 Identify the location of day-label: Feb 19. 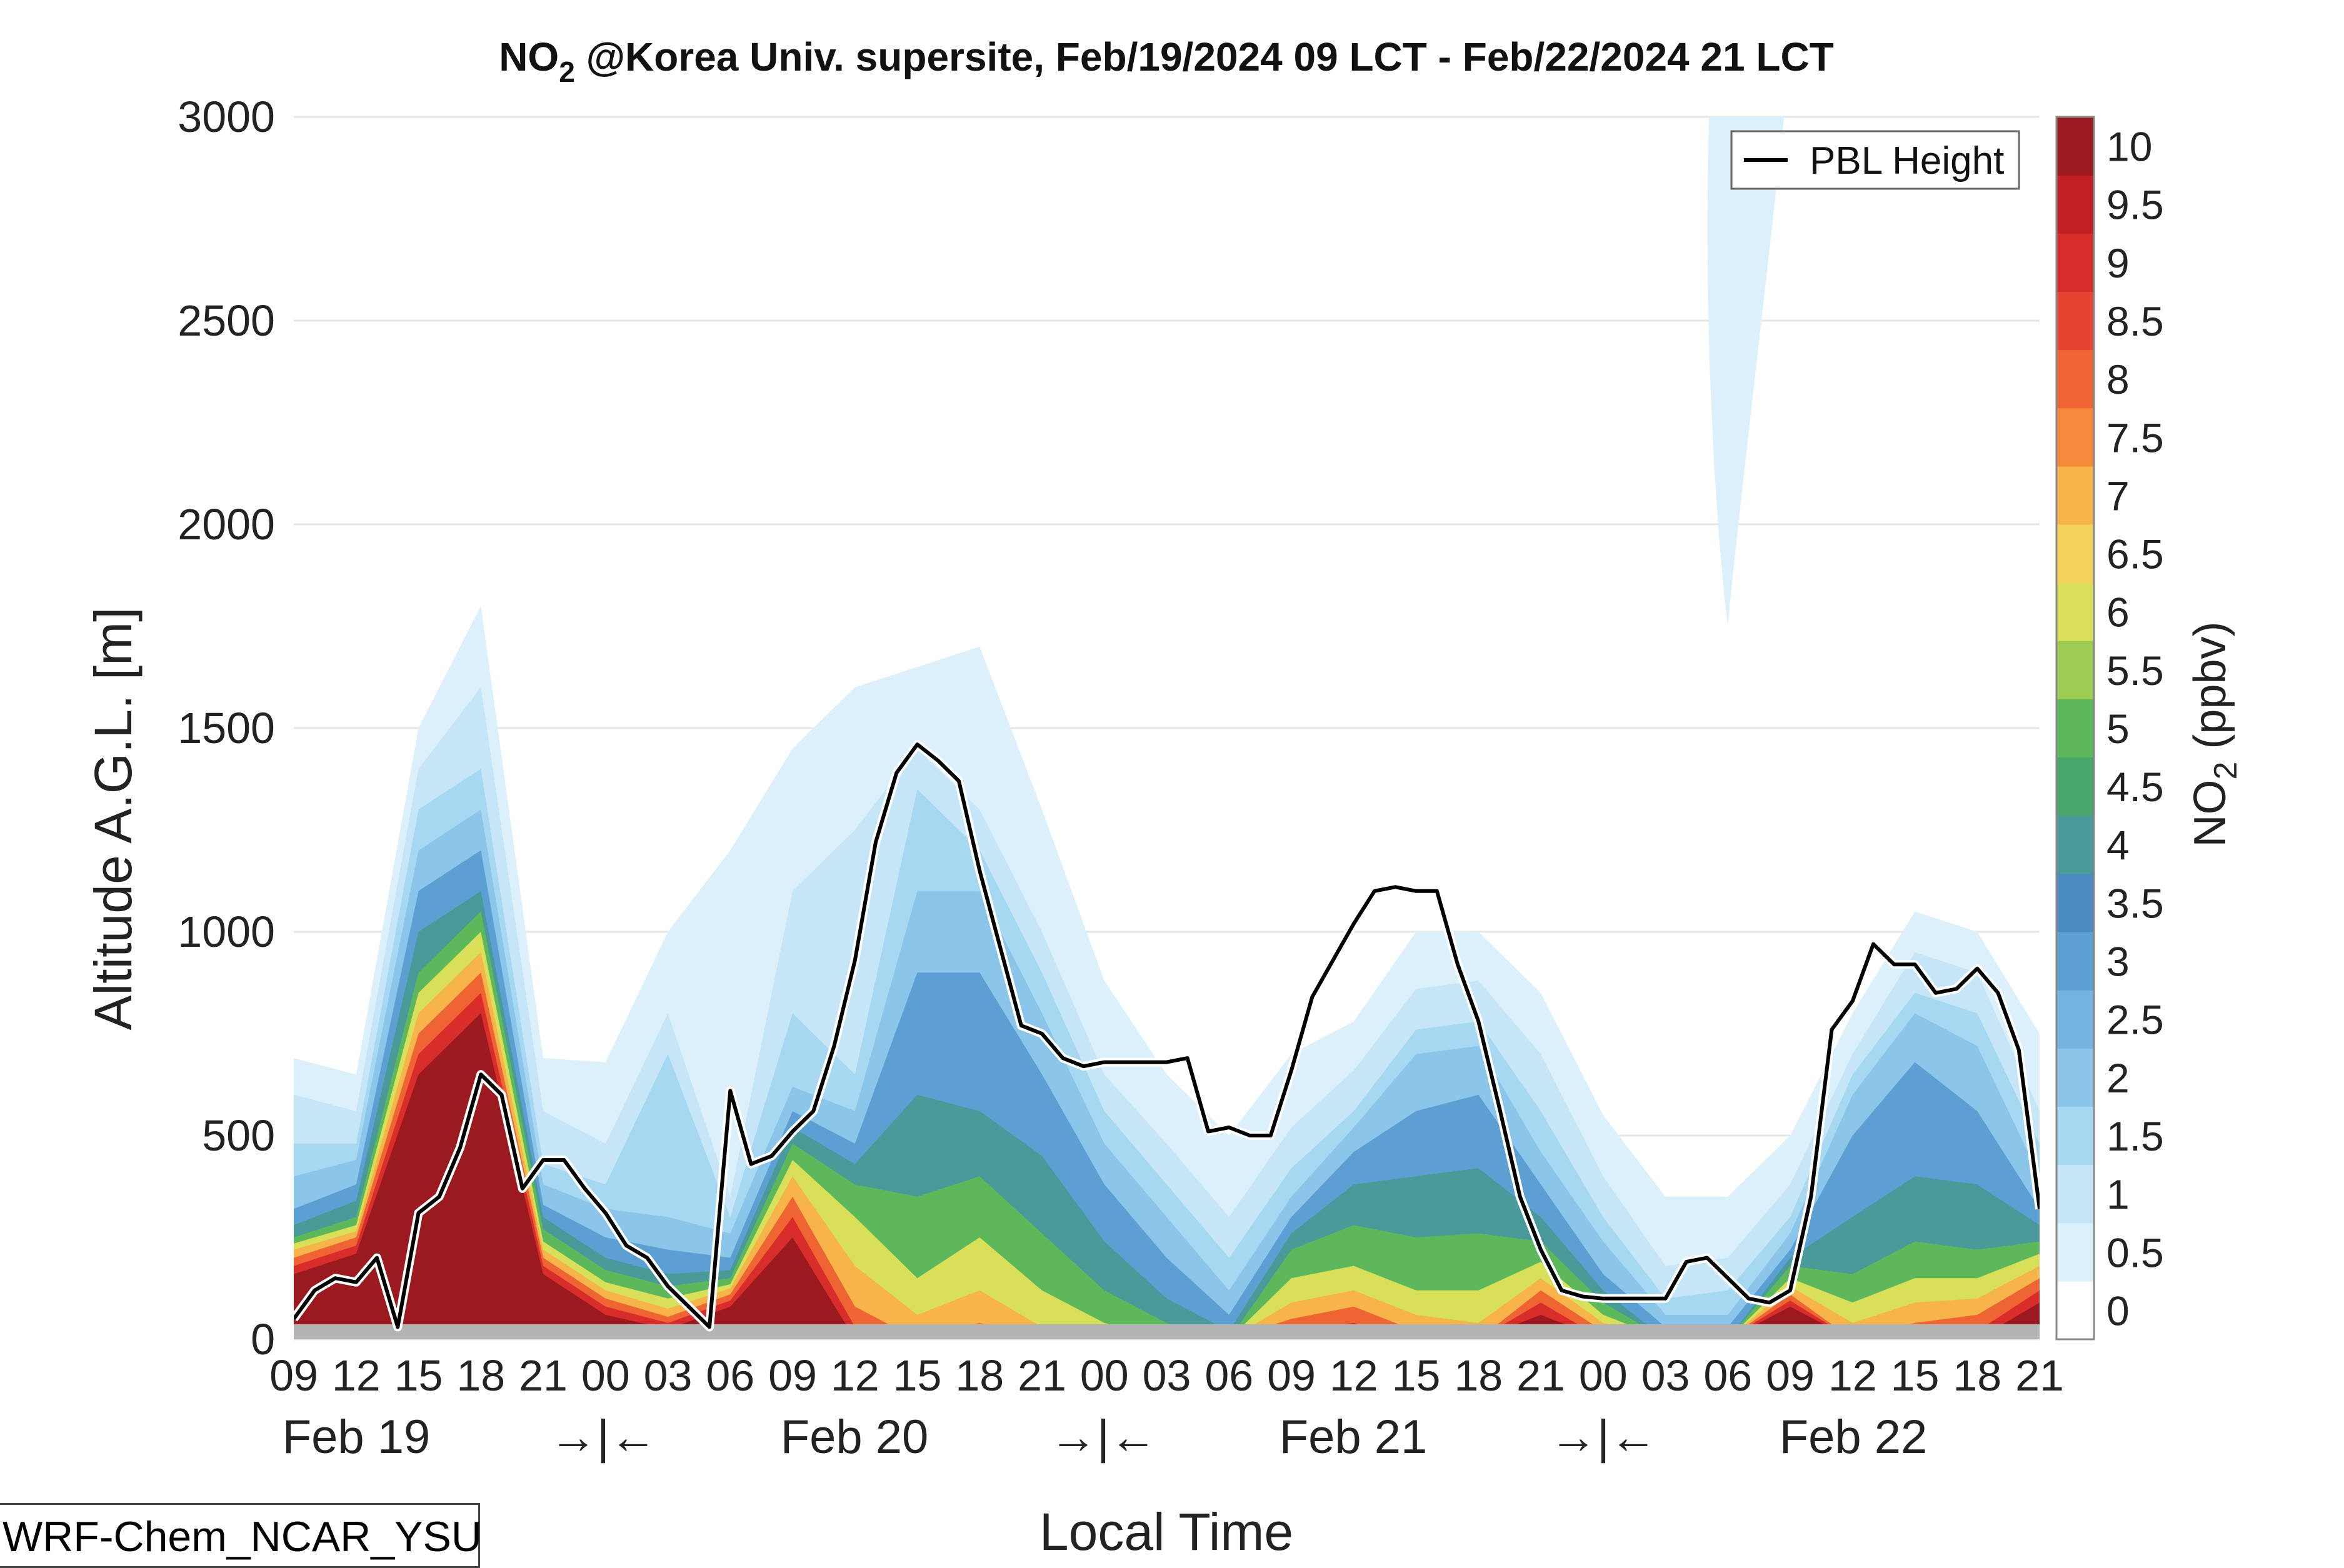
(357, 1438).